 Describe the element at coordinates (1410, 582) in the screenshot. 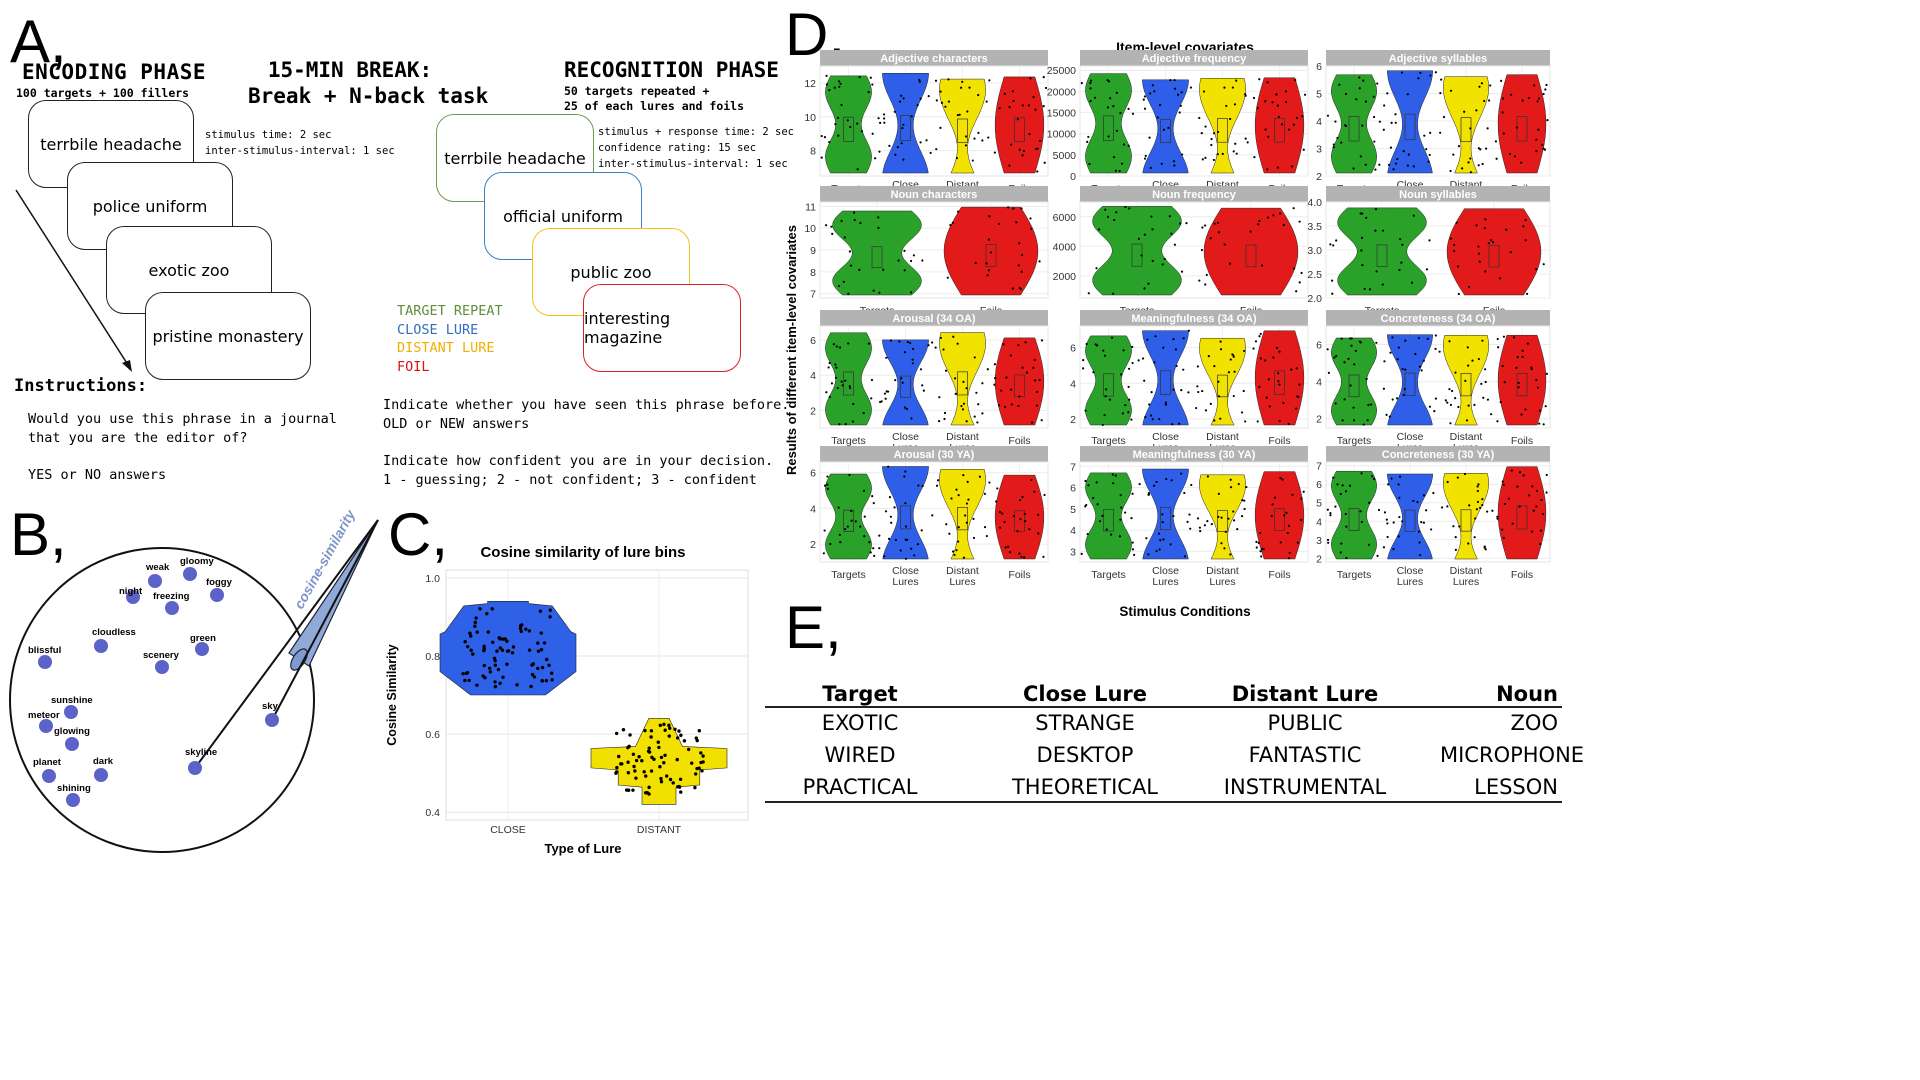

I see `facet-xtick: Lures` at that location.